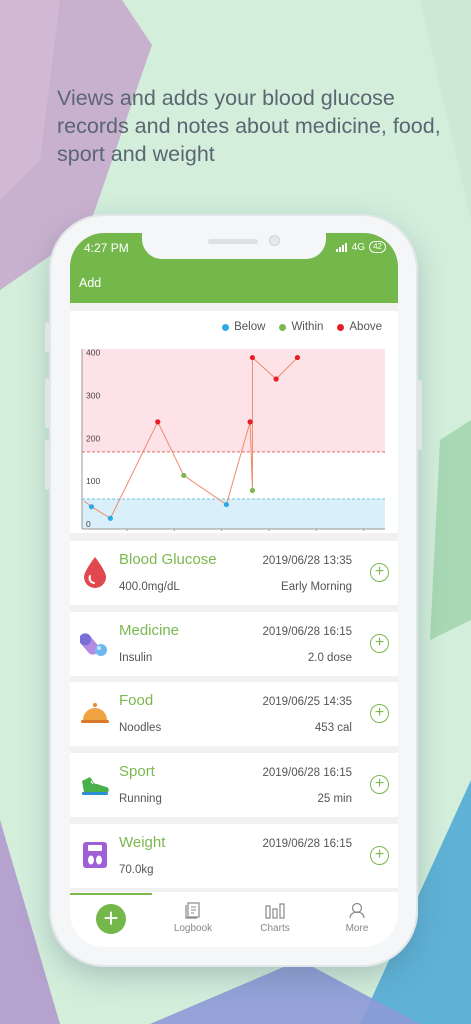 Image resolution: width=471 pixels, height=1024 pixels. I want to click on phone-power-button, so click(420, 415).